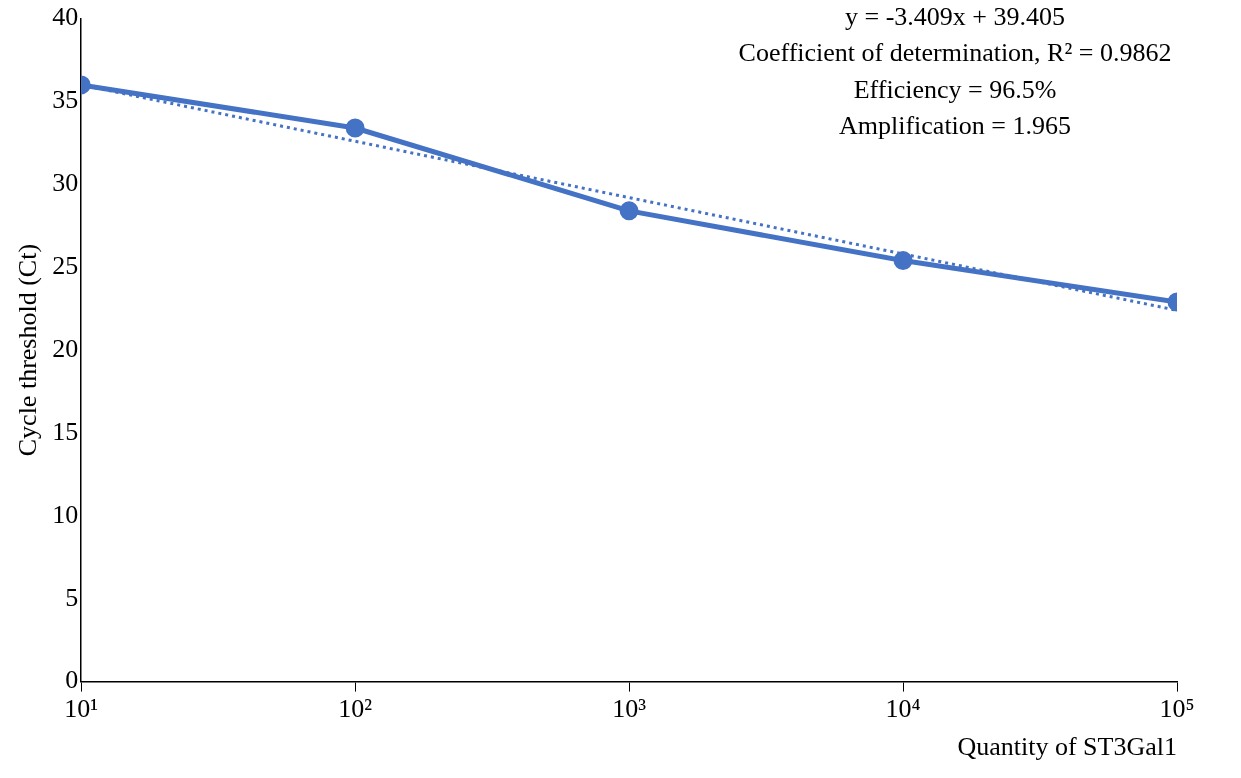  Describe the element at coordinates (65, 514) in the screenshot. I see `y-tick-label: 10` at that location.